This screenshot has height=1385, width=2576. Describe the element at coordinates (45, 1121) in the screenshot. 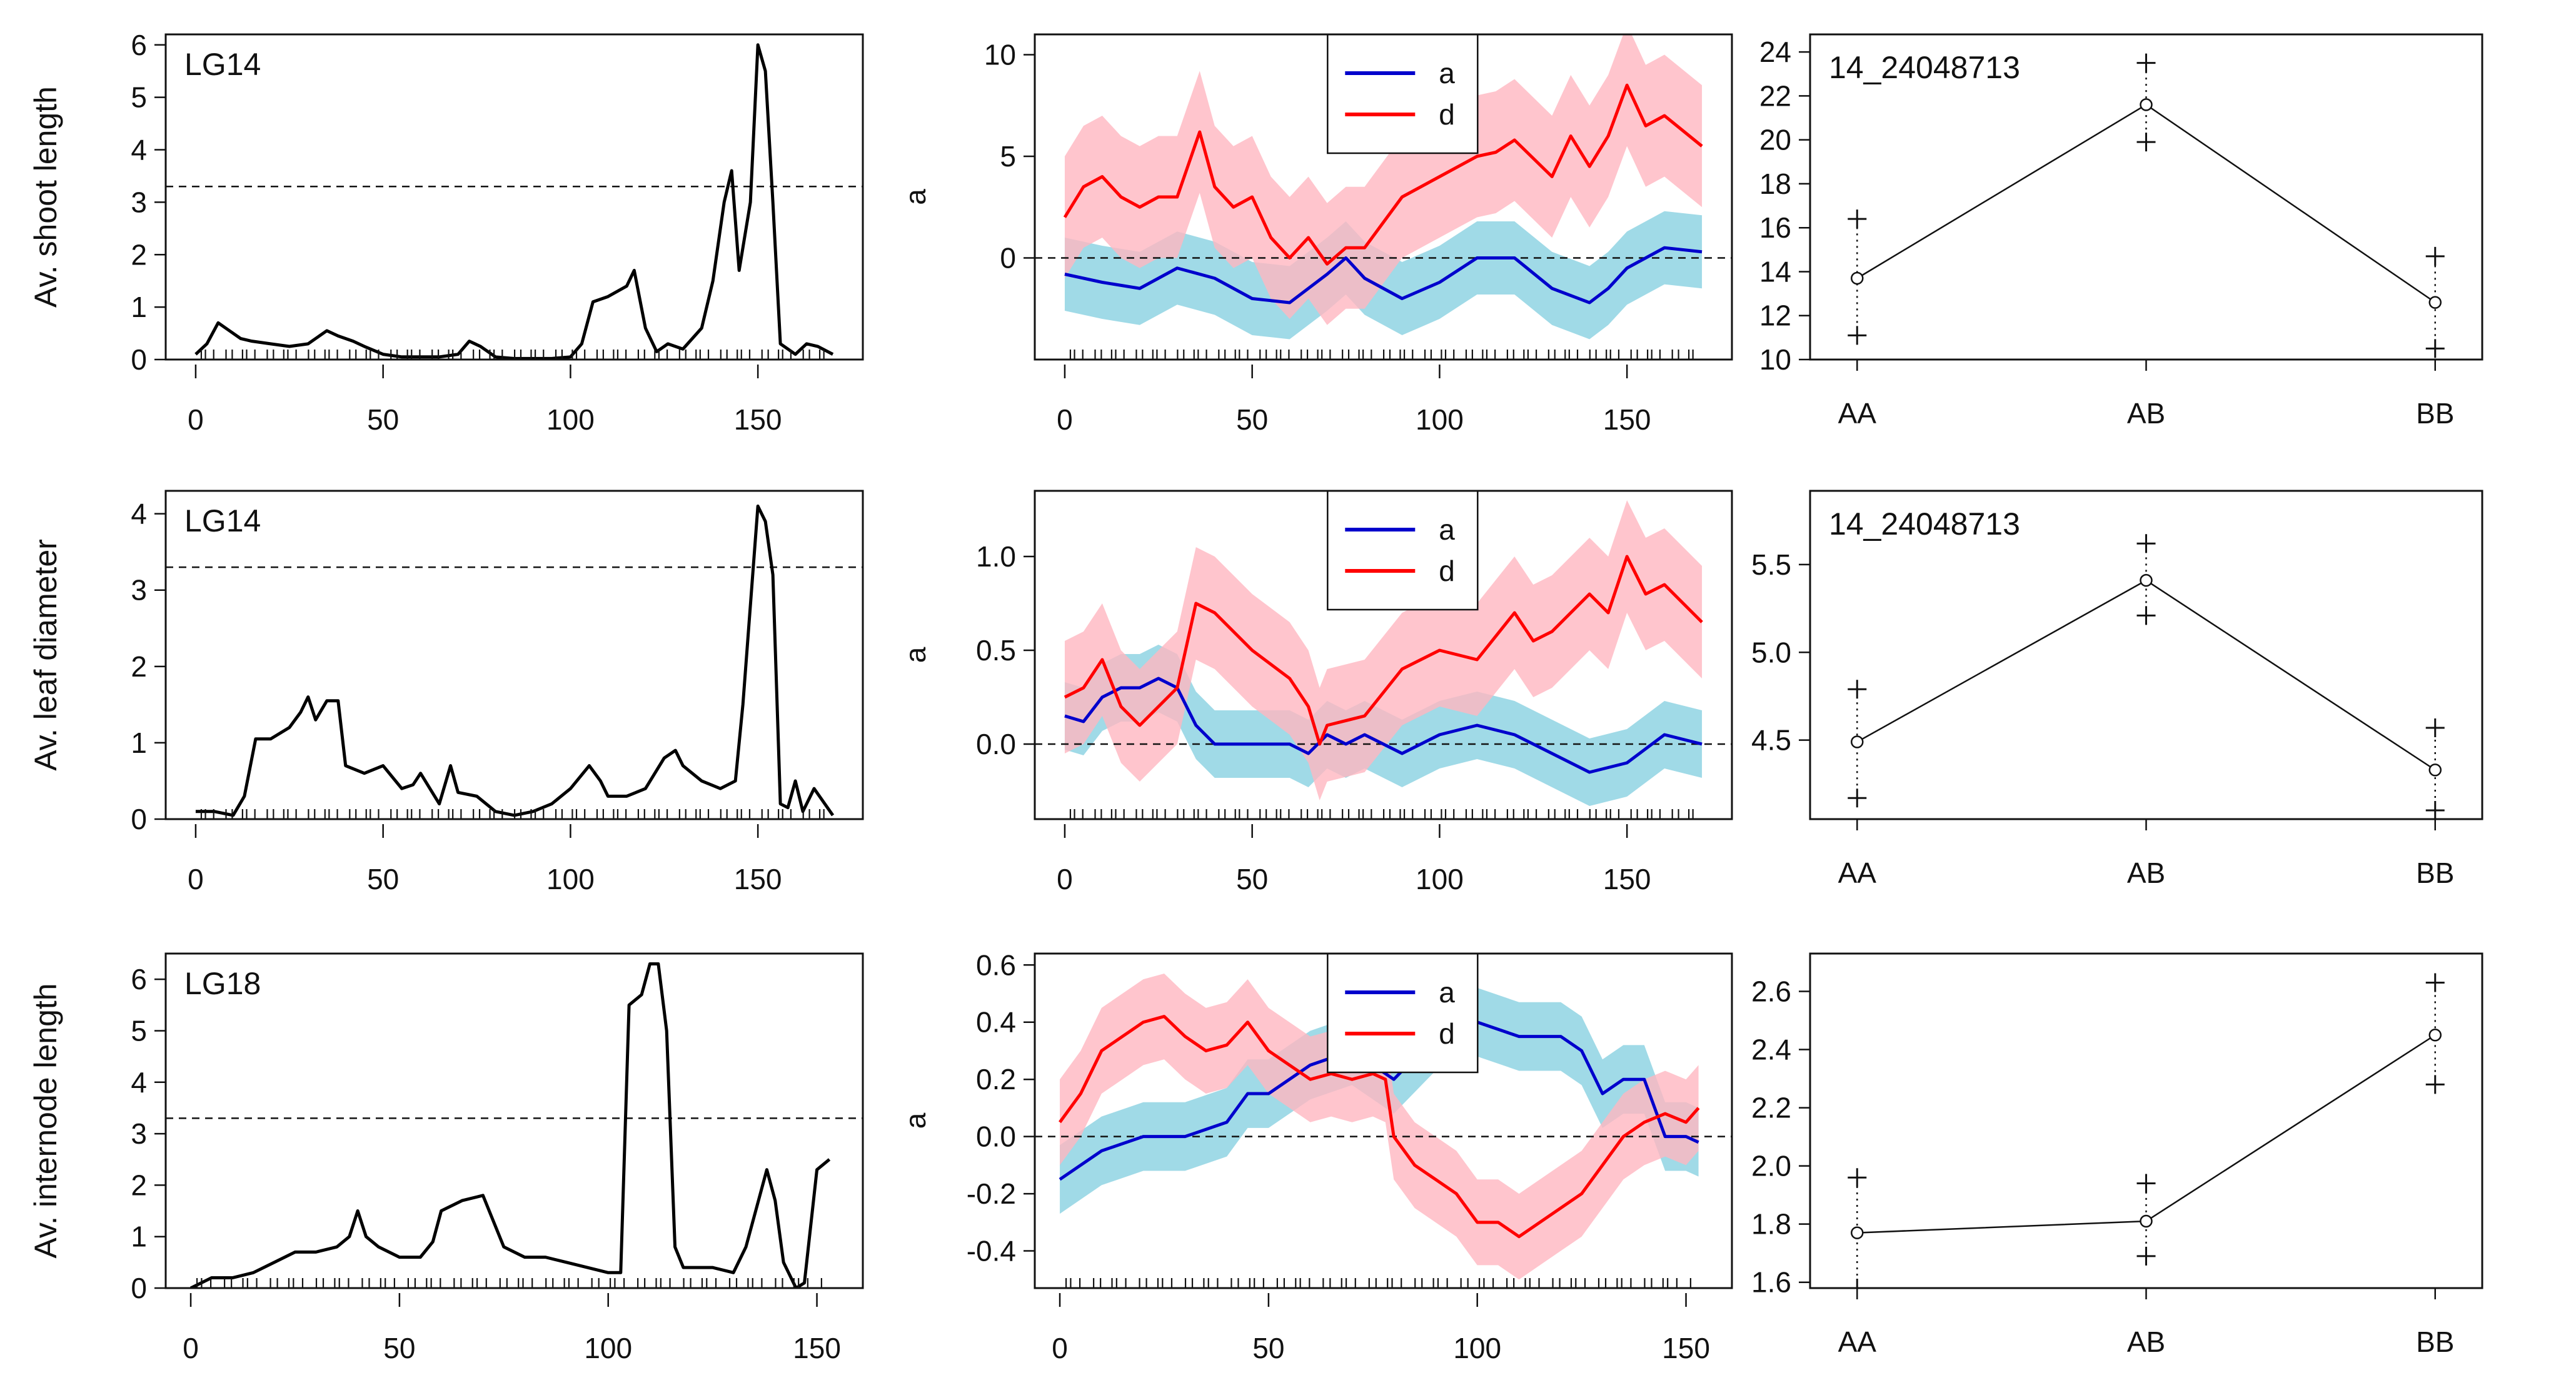

I see `y-axis-label: Av. internode length` at that location.